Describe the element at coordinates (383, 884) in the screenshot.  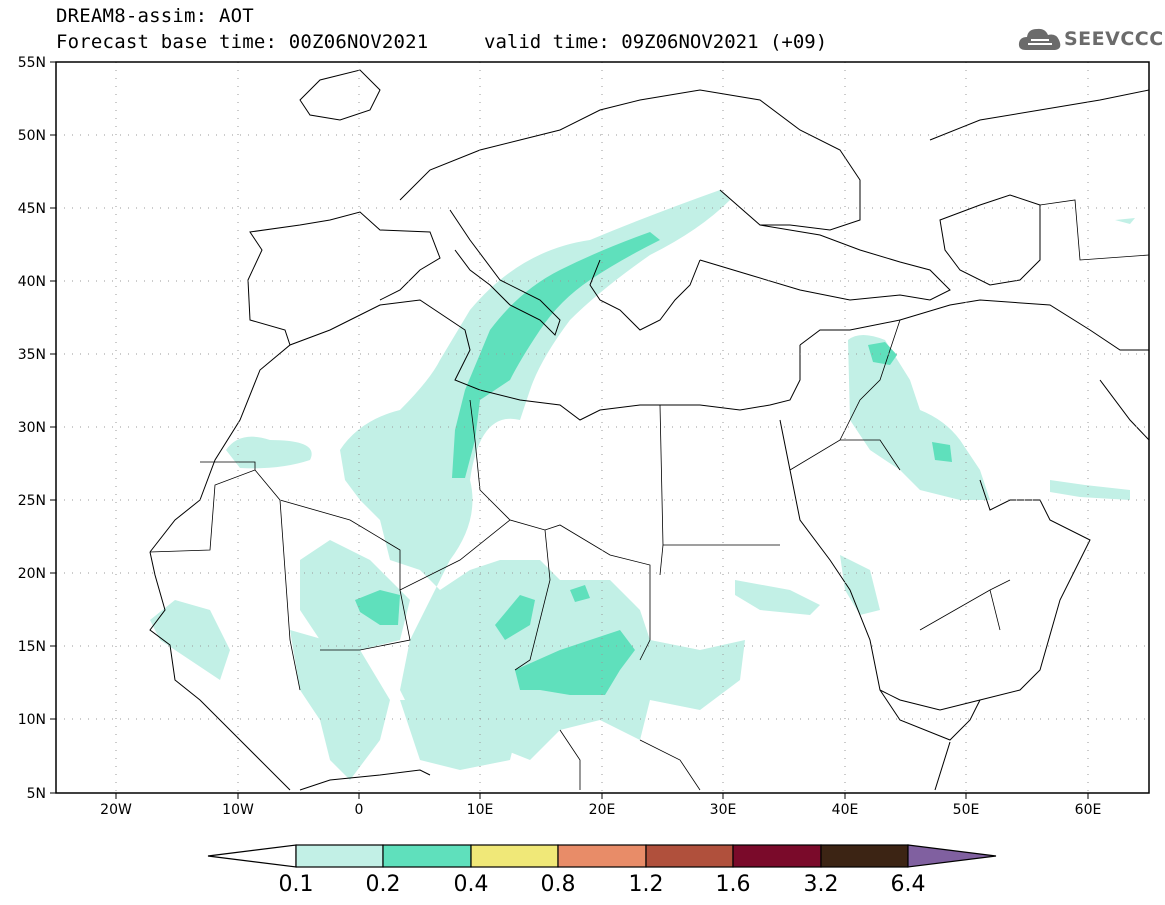
I see `colorbar-label-0.2: 0.2` at that location.